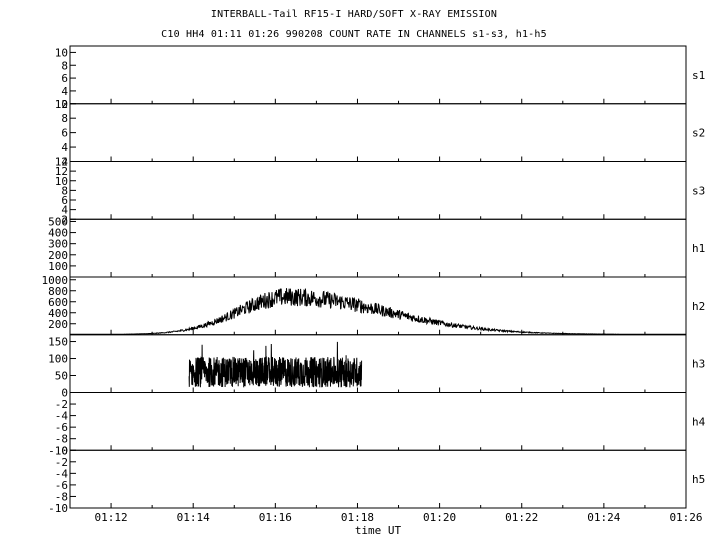 This screenshot has width=720, height=550. What do you see at coordinates (378, 190) in the screenshot?
I see `panel-frame-s3` at bounding box center [378, 190].